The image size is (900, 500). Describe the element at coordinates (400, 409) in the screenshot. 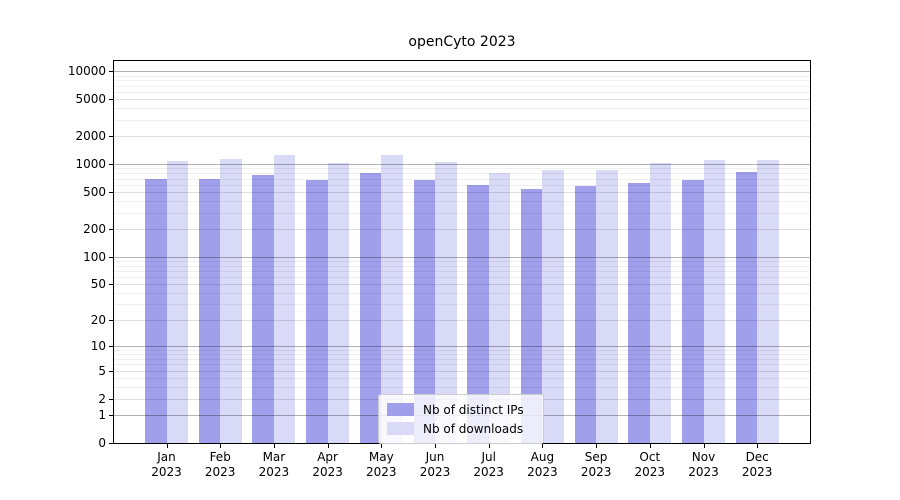

I see `legend-swatch` at that location.